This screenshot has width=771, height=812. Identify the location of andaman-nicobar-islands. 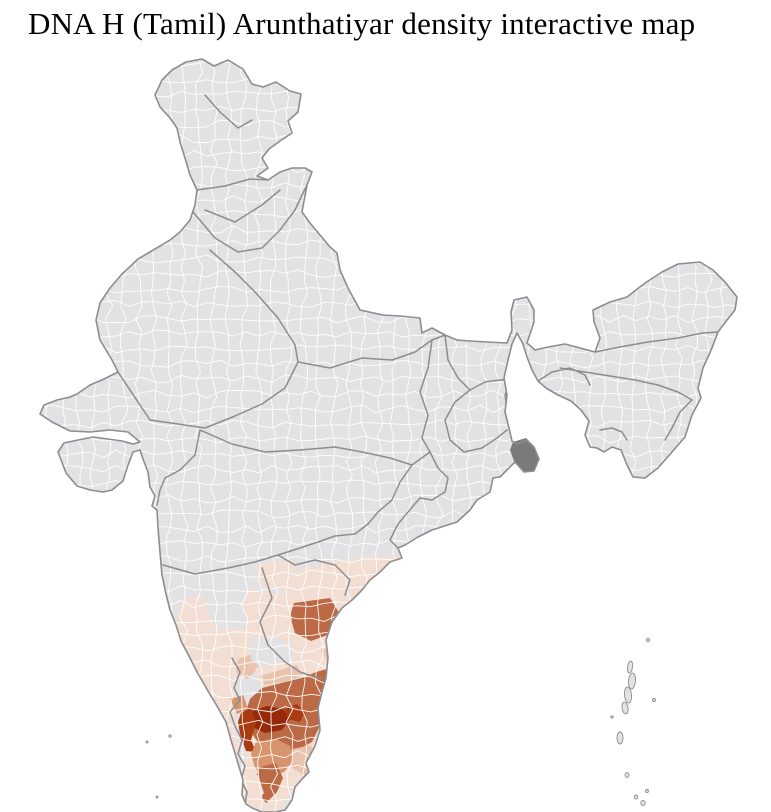
(633, 722).